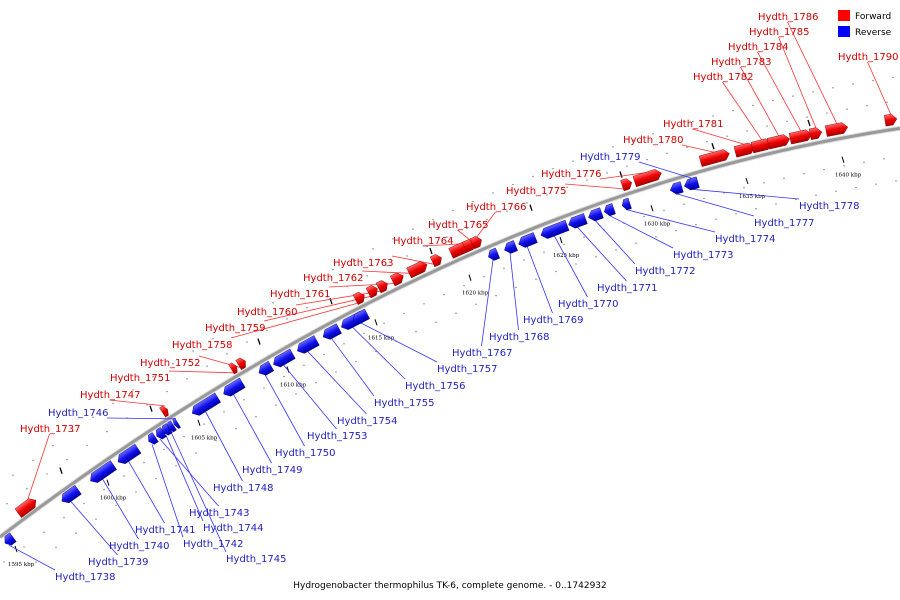  What do you see at coordinates (272, 470) in the screenshot?
I see `reverse-gene-label: Hydth_1749` at bounding box center [272, 470].